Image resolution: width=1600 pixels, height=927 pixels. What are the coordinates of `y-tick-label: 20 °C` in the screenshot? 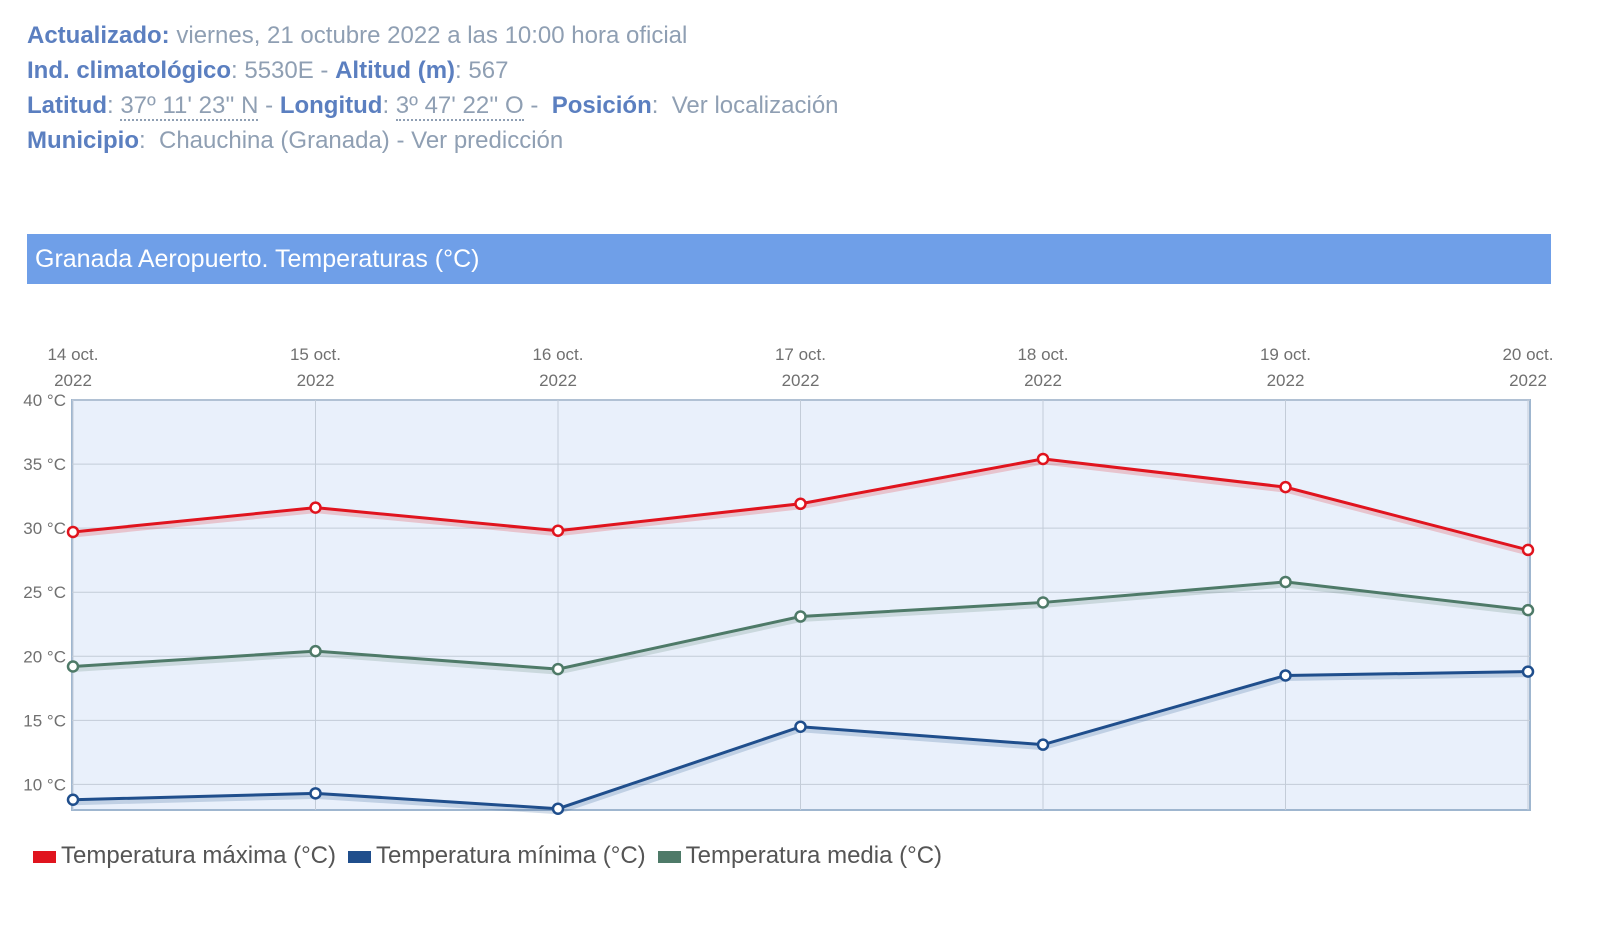 It's located at (44, 656).